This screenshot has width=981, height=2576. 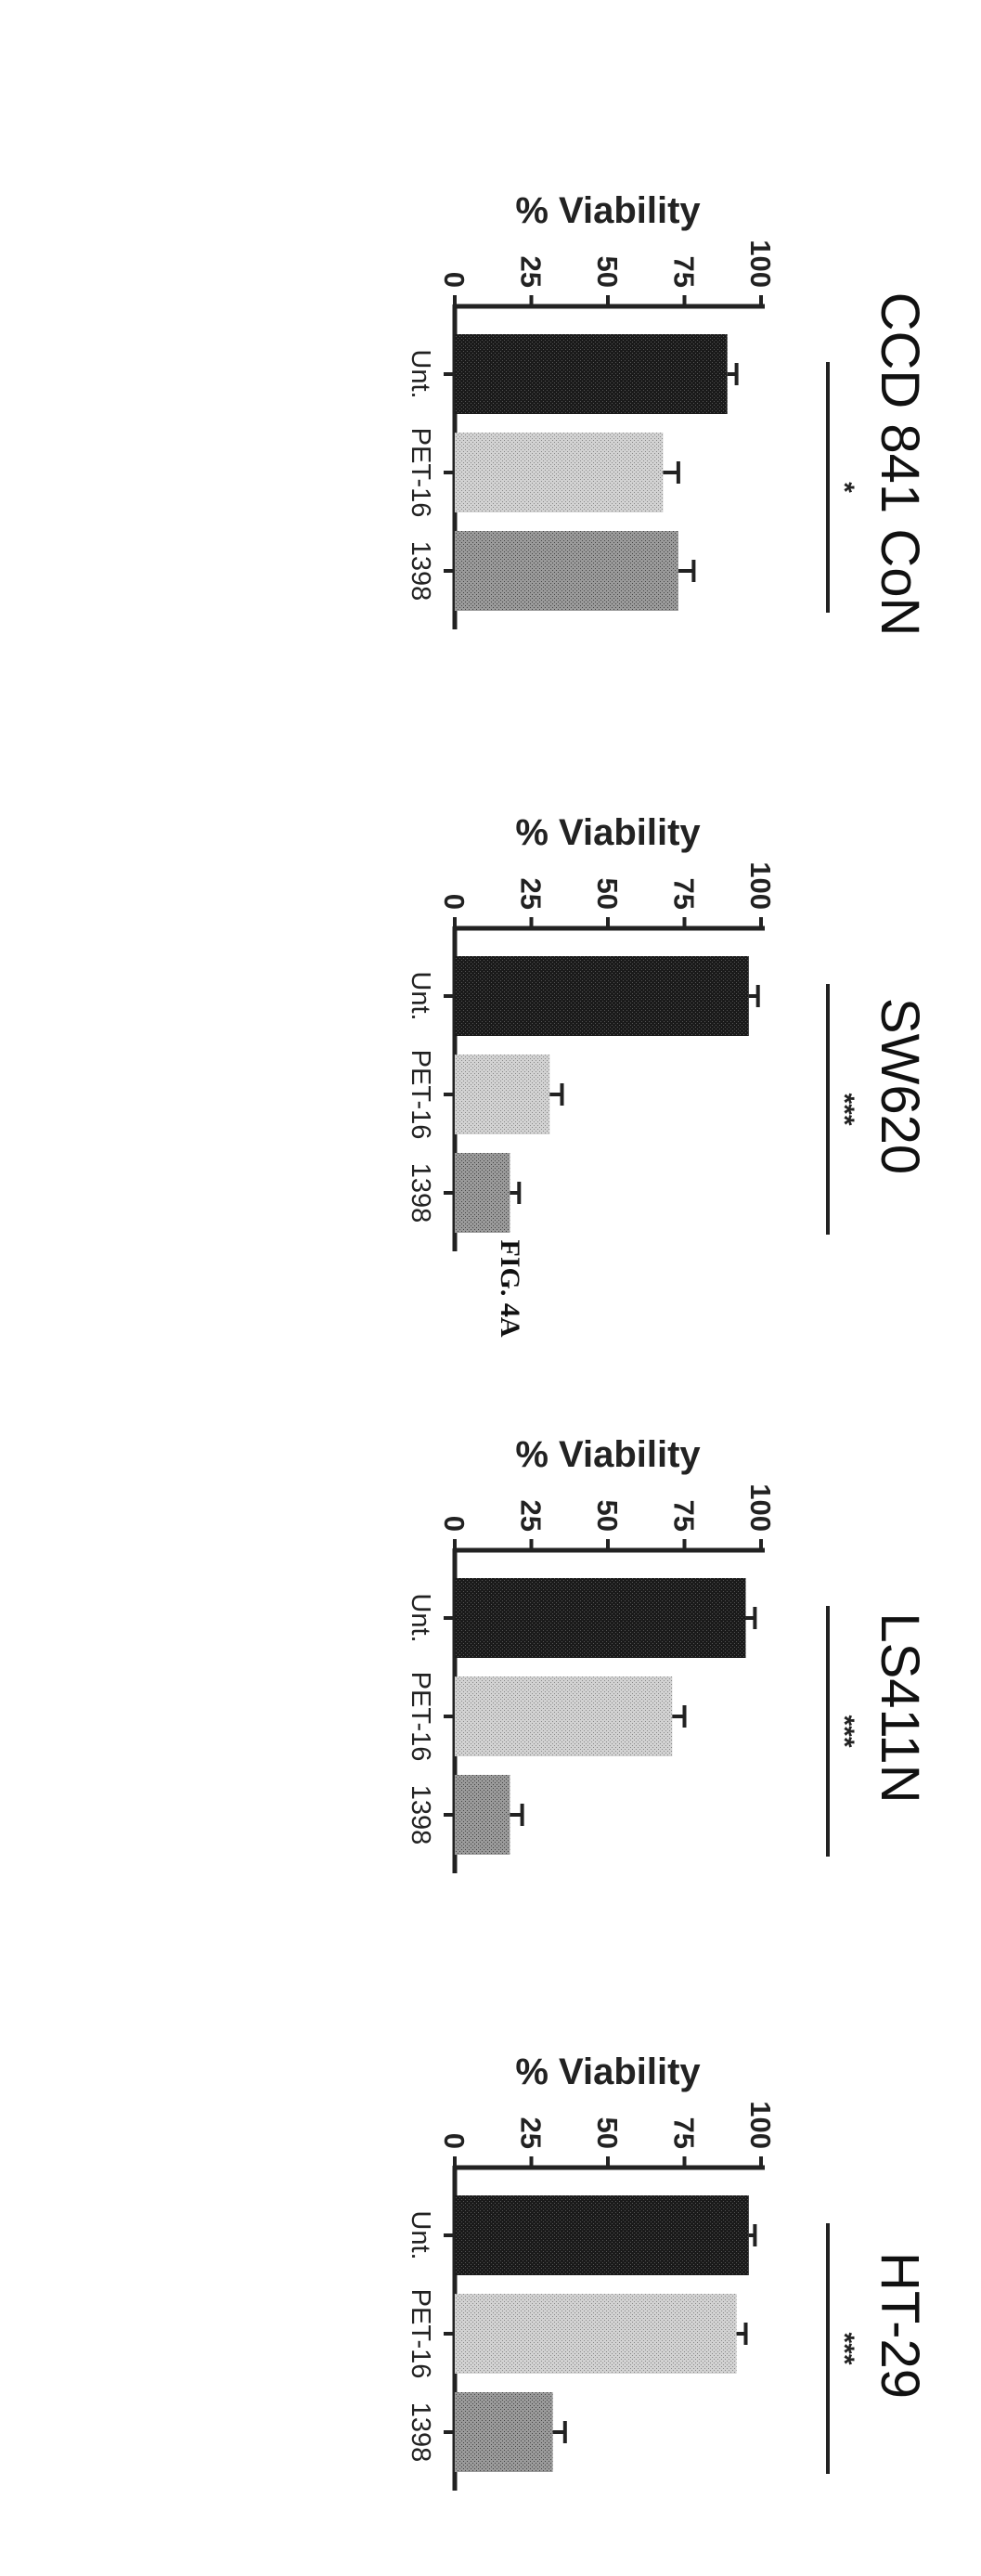 What do you see at coordinates (510, 1289) in the screenshot?
I see `figure-label: FIG. 4A` at bounding box center [510, 1289].